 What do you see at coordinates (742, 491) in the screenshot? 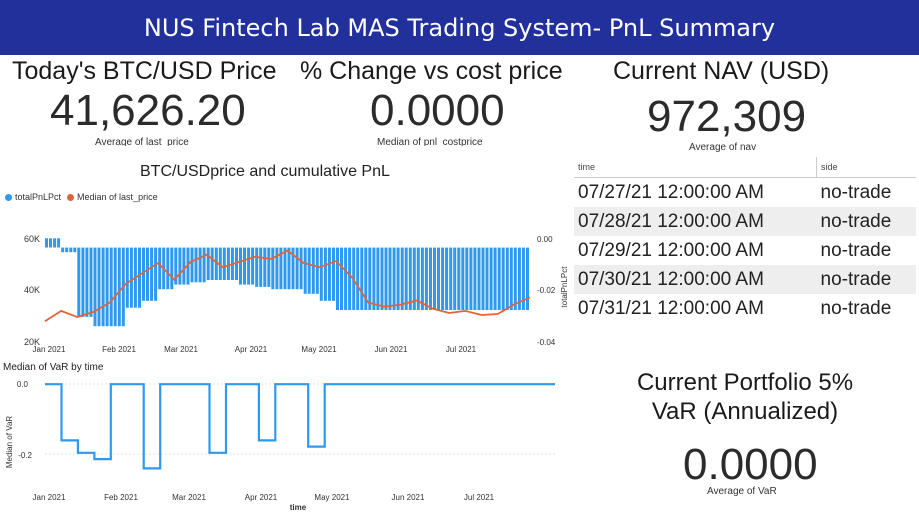
I see `var-kpi-caption: Average of VaR` at bounding box center [742, 491].